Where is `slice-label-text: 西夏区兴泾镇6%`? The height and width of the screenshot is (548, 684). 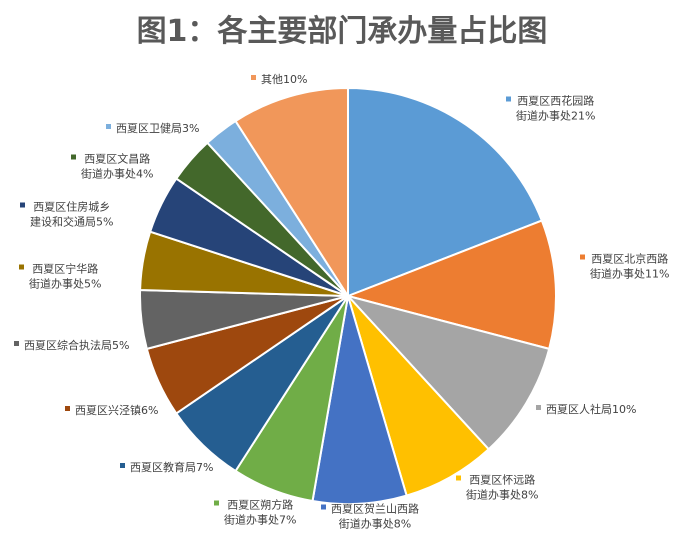
slice-label-text: 西夏区兴泾镇6% is located at coordinates (116, 410).